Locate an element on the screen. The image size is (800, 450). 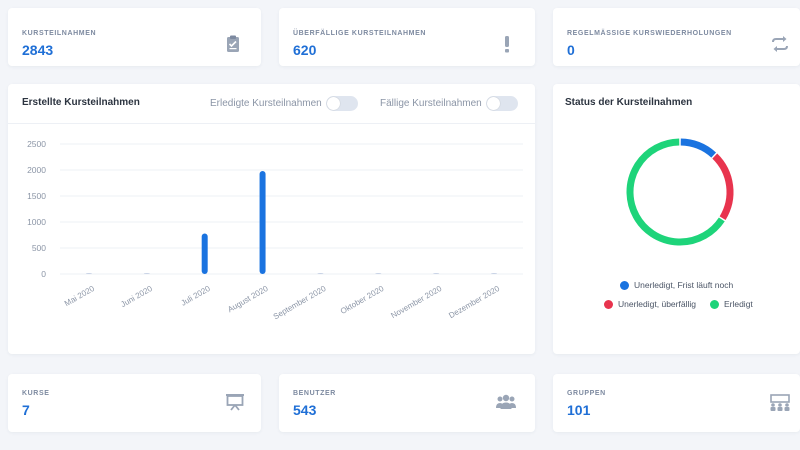
stat-label: KURSE is located at coordinates (36, 393).